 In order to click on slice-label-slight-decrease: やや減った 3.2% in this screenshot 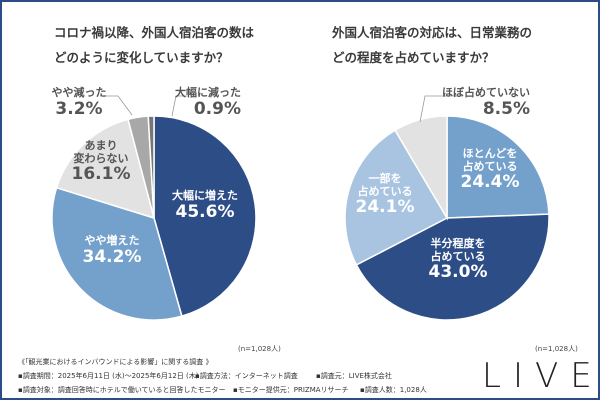, I will do `click(79, 102)`.